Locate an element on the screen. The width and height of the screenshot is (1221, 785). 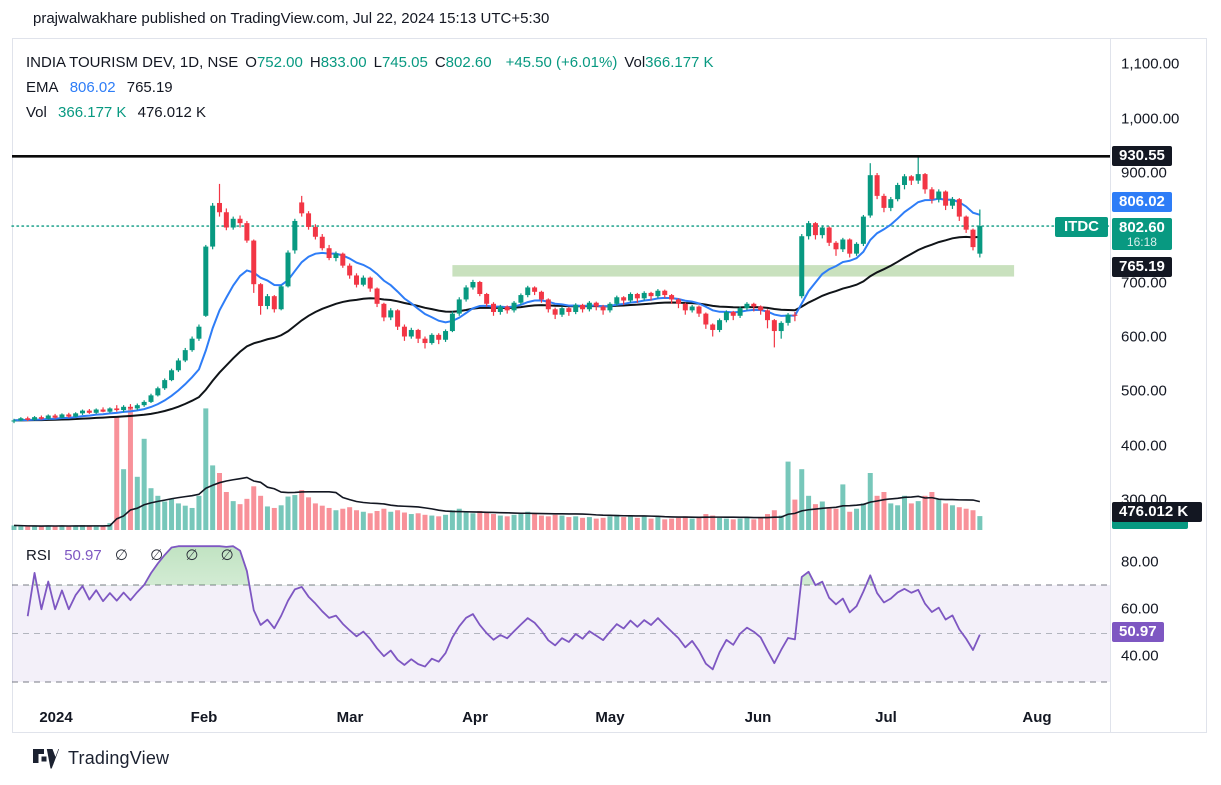
tradingview-brand: TradingView is located at coordinates (101, 758).